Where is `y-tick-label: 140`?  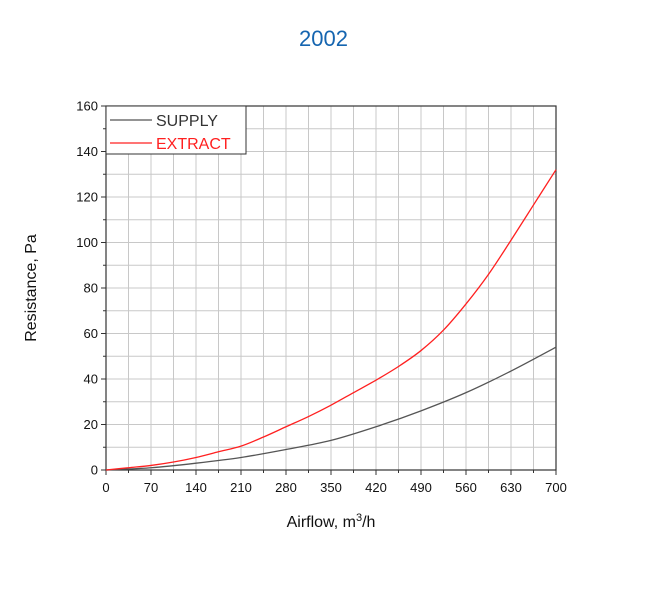
y-tick-label: 140 is located at coordinates (87, 151).